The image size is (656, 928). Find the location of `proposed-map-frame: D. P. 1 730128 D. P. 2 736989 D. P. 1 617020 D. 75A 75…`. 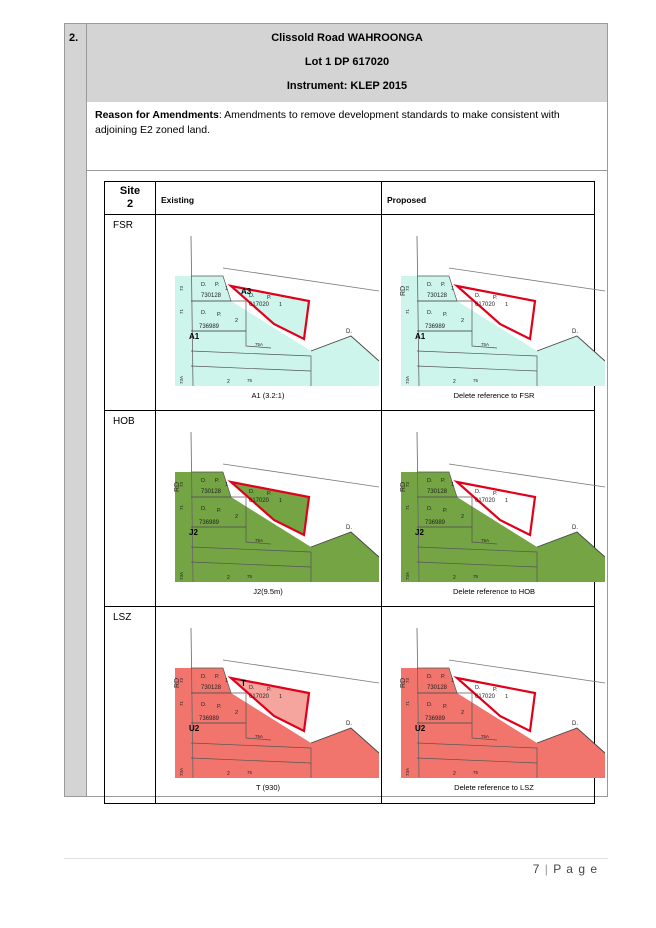

proposed-map-frame: D. P. 1 730128 D. P. 2 736989 D. P. 1 617020 D. 75A 75… is located at coordinates (496, 703).